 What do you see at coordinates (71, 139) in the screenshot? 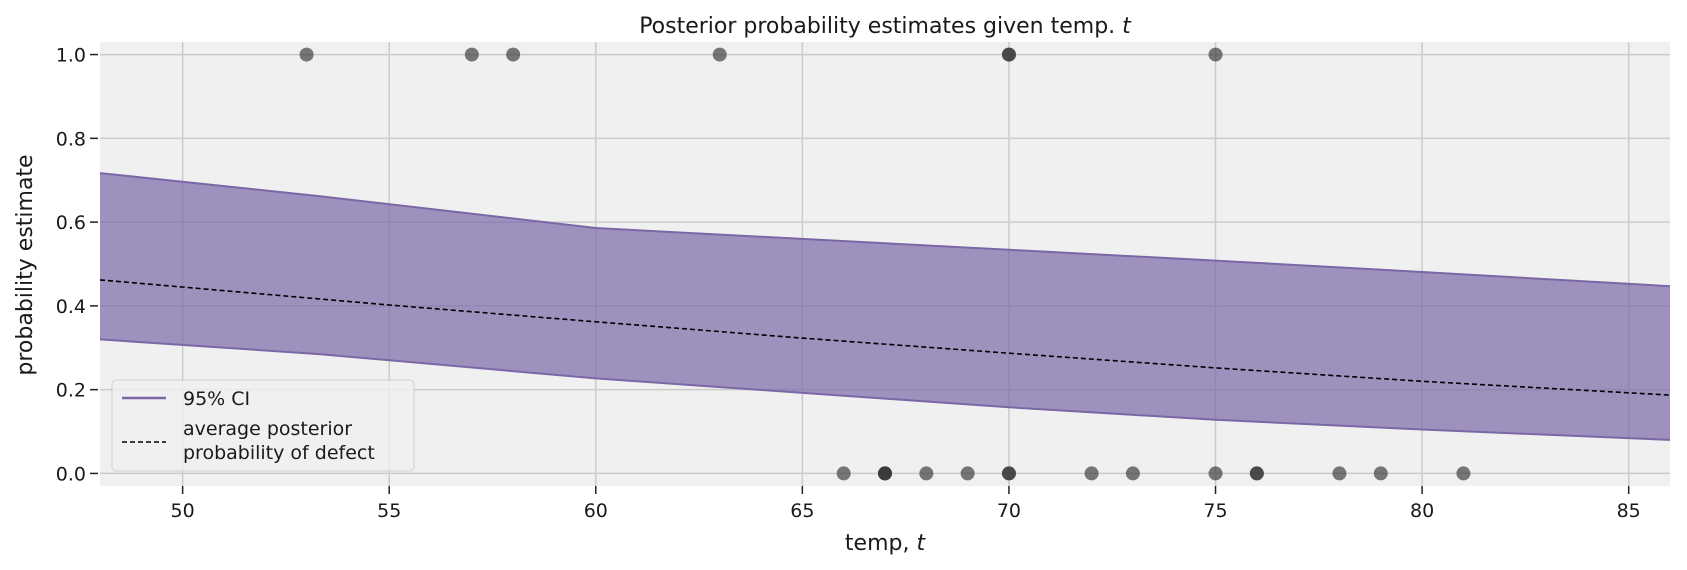
I see `y-tick-label: 0.8` at bounding box center [71, 139].